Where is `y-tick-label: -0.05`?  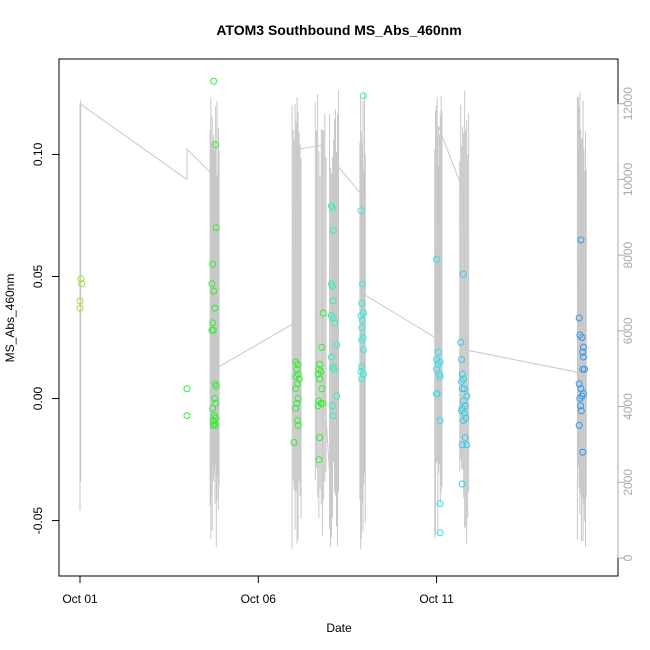
y-tick-label: -0.05 is located at coordinates (38, 521).